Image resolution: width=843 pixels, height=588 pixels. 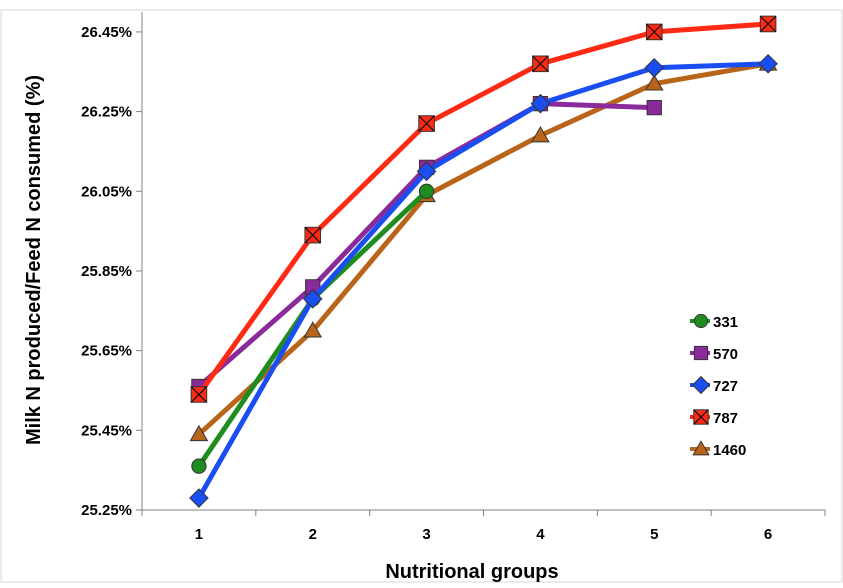 I want to click on legend-label: 1460, so click(x=729, y=450).